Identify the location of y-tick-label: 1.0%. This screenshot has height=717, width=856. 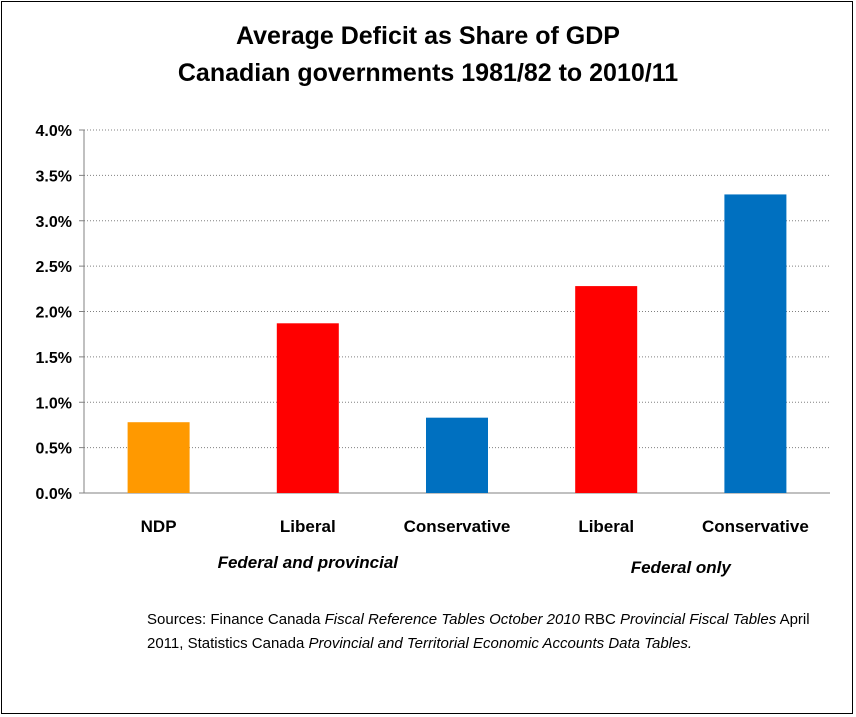
(54, 403).